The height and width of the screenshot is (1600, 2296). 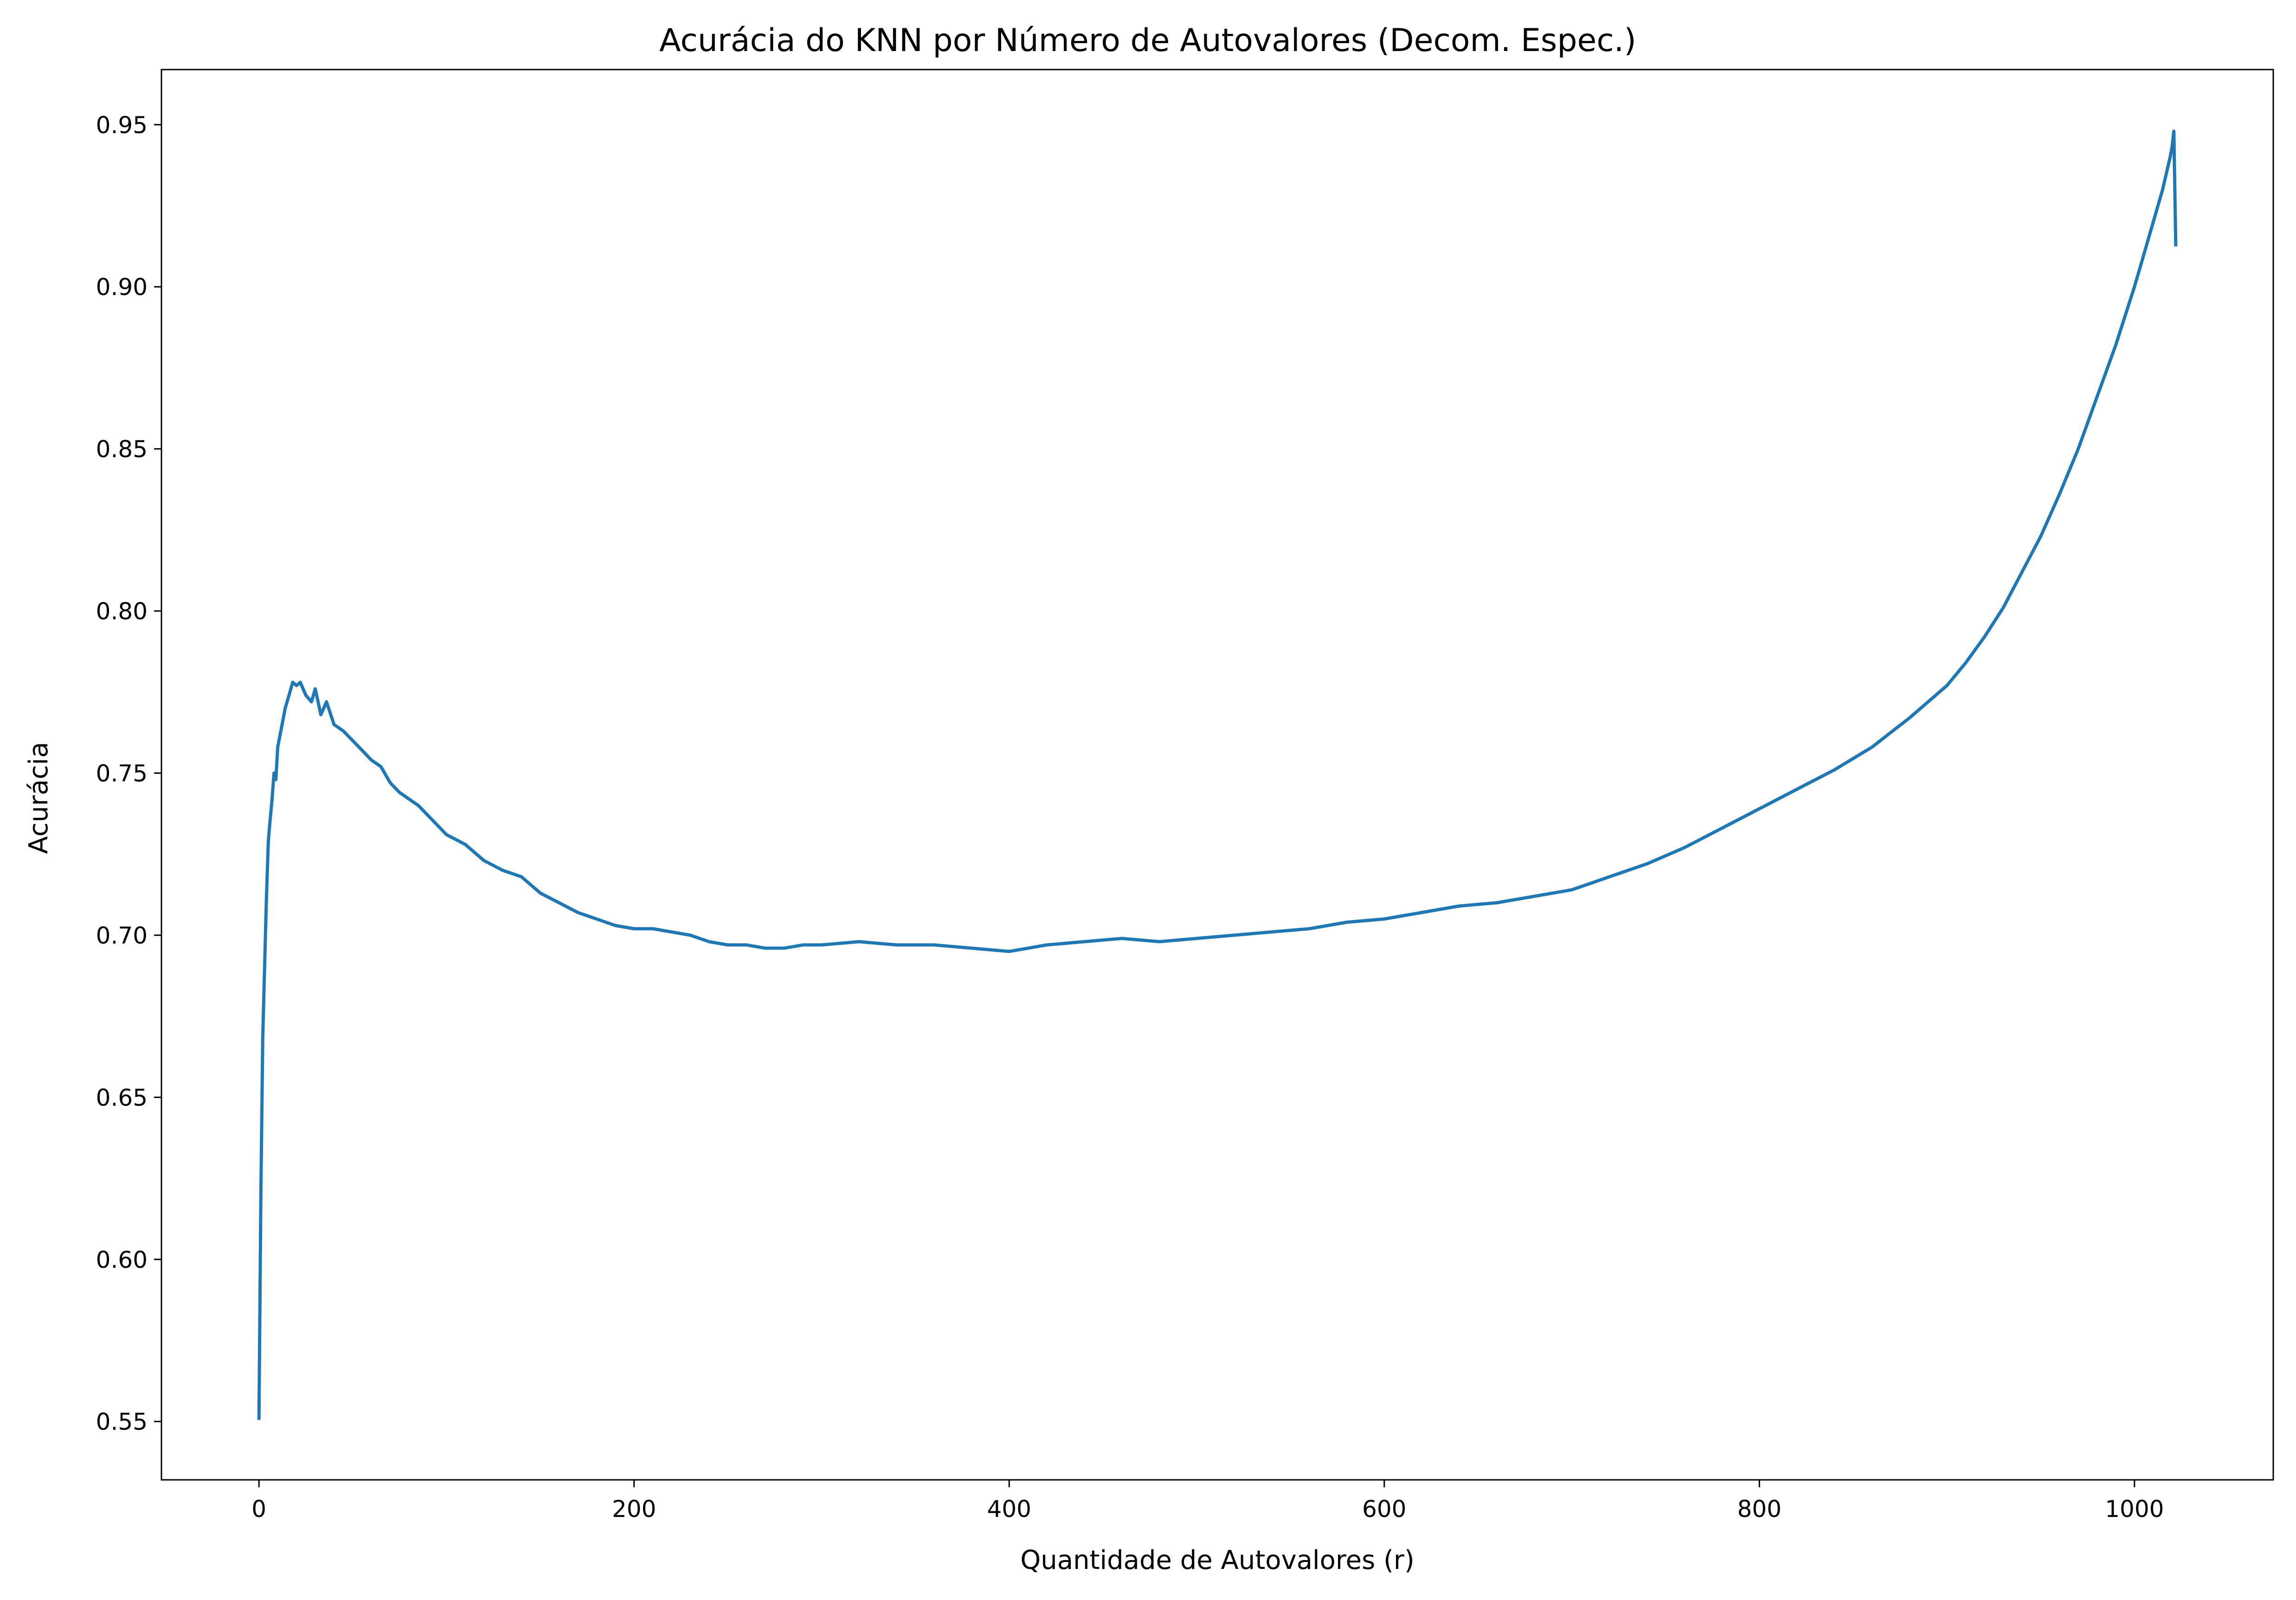 What do you see at coordinates (1207, 1501) in the screenshot?
I see `x-axis: 0 200 400 600 800 1000` at bounding box center [1207, 1501].